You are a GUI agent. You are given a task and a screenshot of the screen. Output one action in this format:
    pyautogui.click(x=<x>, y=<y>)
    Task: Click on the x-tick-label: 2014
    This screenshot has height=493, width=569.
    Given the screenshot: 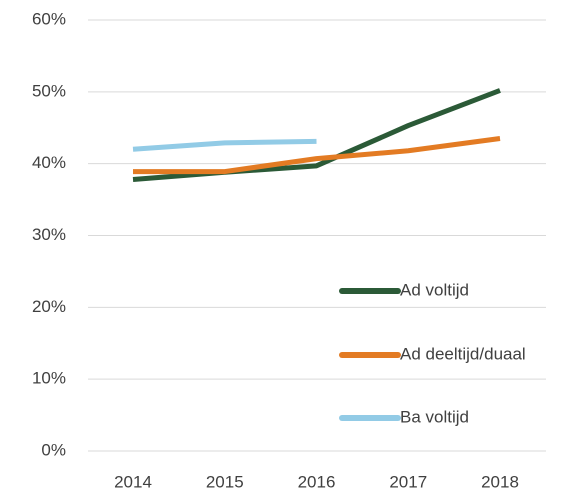 What is the action you would take?
    pyautogui.click(x=133, y=481)
    